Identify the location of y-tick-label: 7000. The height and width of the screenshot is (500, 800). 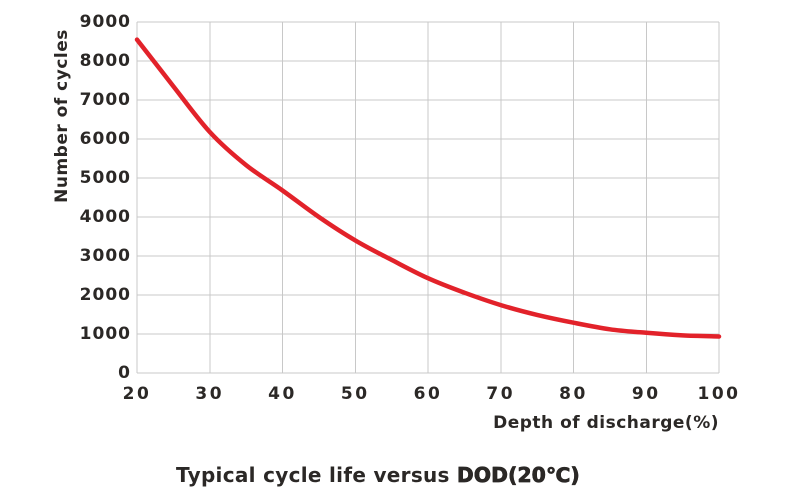
(105, 100).